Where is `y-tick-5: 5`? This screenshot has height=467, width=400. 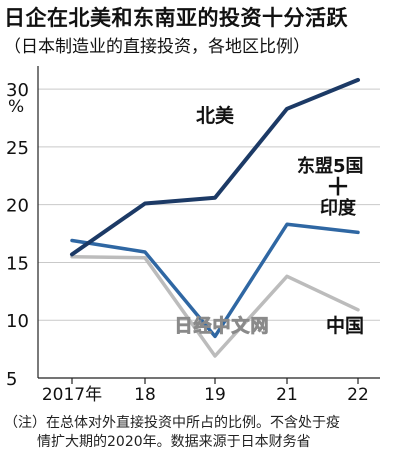 y-tick-5: 5 is located at coordinates (11, 379).